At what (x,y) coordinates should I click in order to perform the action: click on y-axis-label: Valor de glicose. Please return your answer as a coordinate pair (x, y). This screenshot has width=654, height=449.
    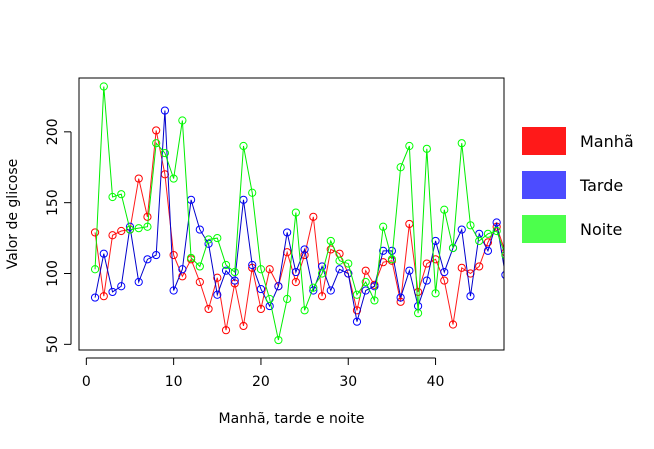
    Looking at the image, I should click on (13, 214).